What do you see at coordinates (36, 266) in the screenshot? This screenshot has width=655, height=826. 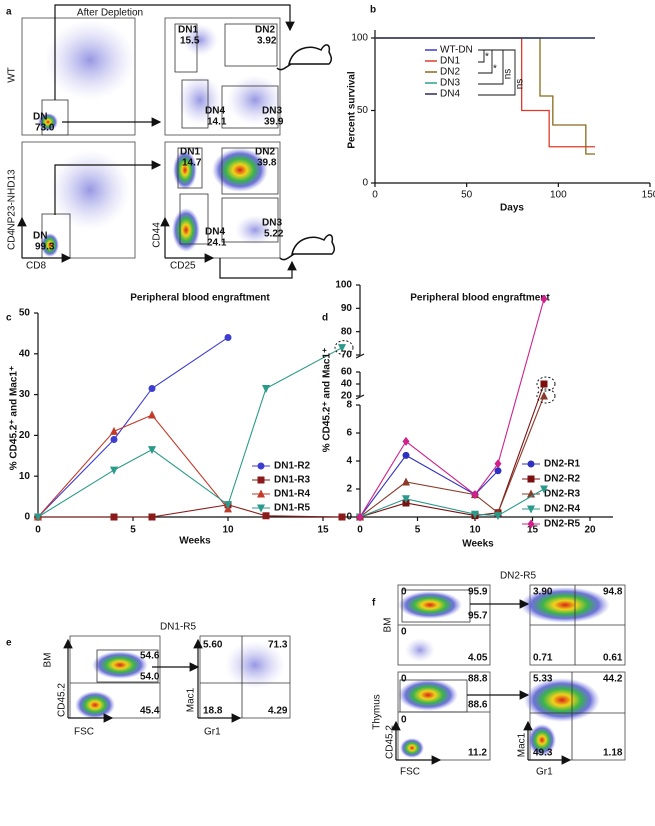 I see `axis-label: CD8` at bounding box center [36, 266].